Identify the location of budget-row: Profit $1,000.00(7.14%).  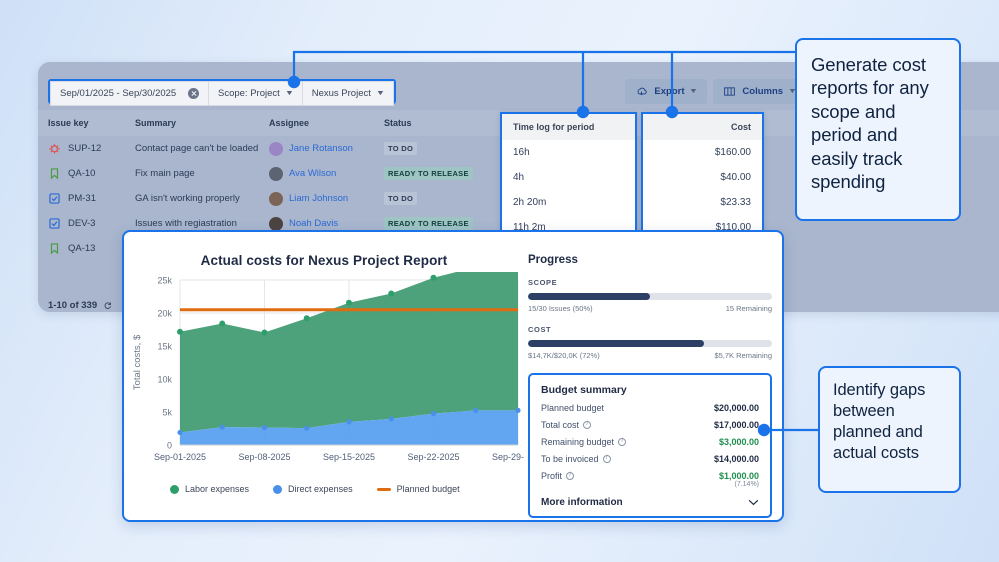
(650, 479).